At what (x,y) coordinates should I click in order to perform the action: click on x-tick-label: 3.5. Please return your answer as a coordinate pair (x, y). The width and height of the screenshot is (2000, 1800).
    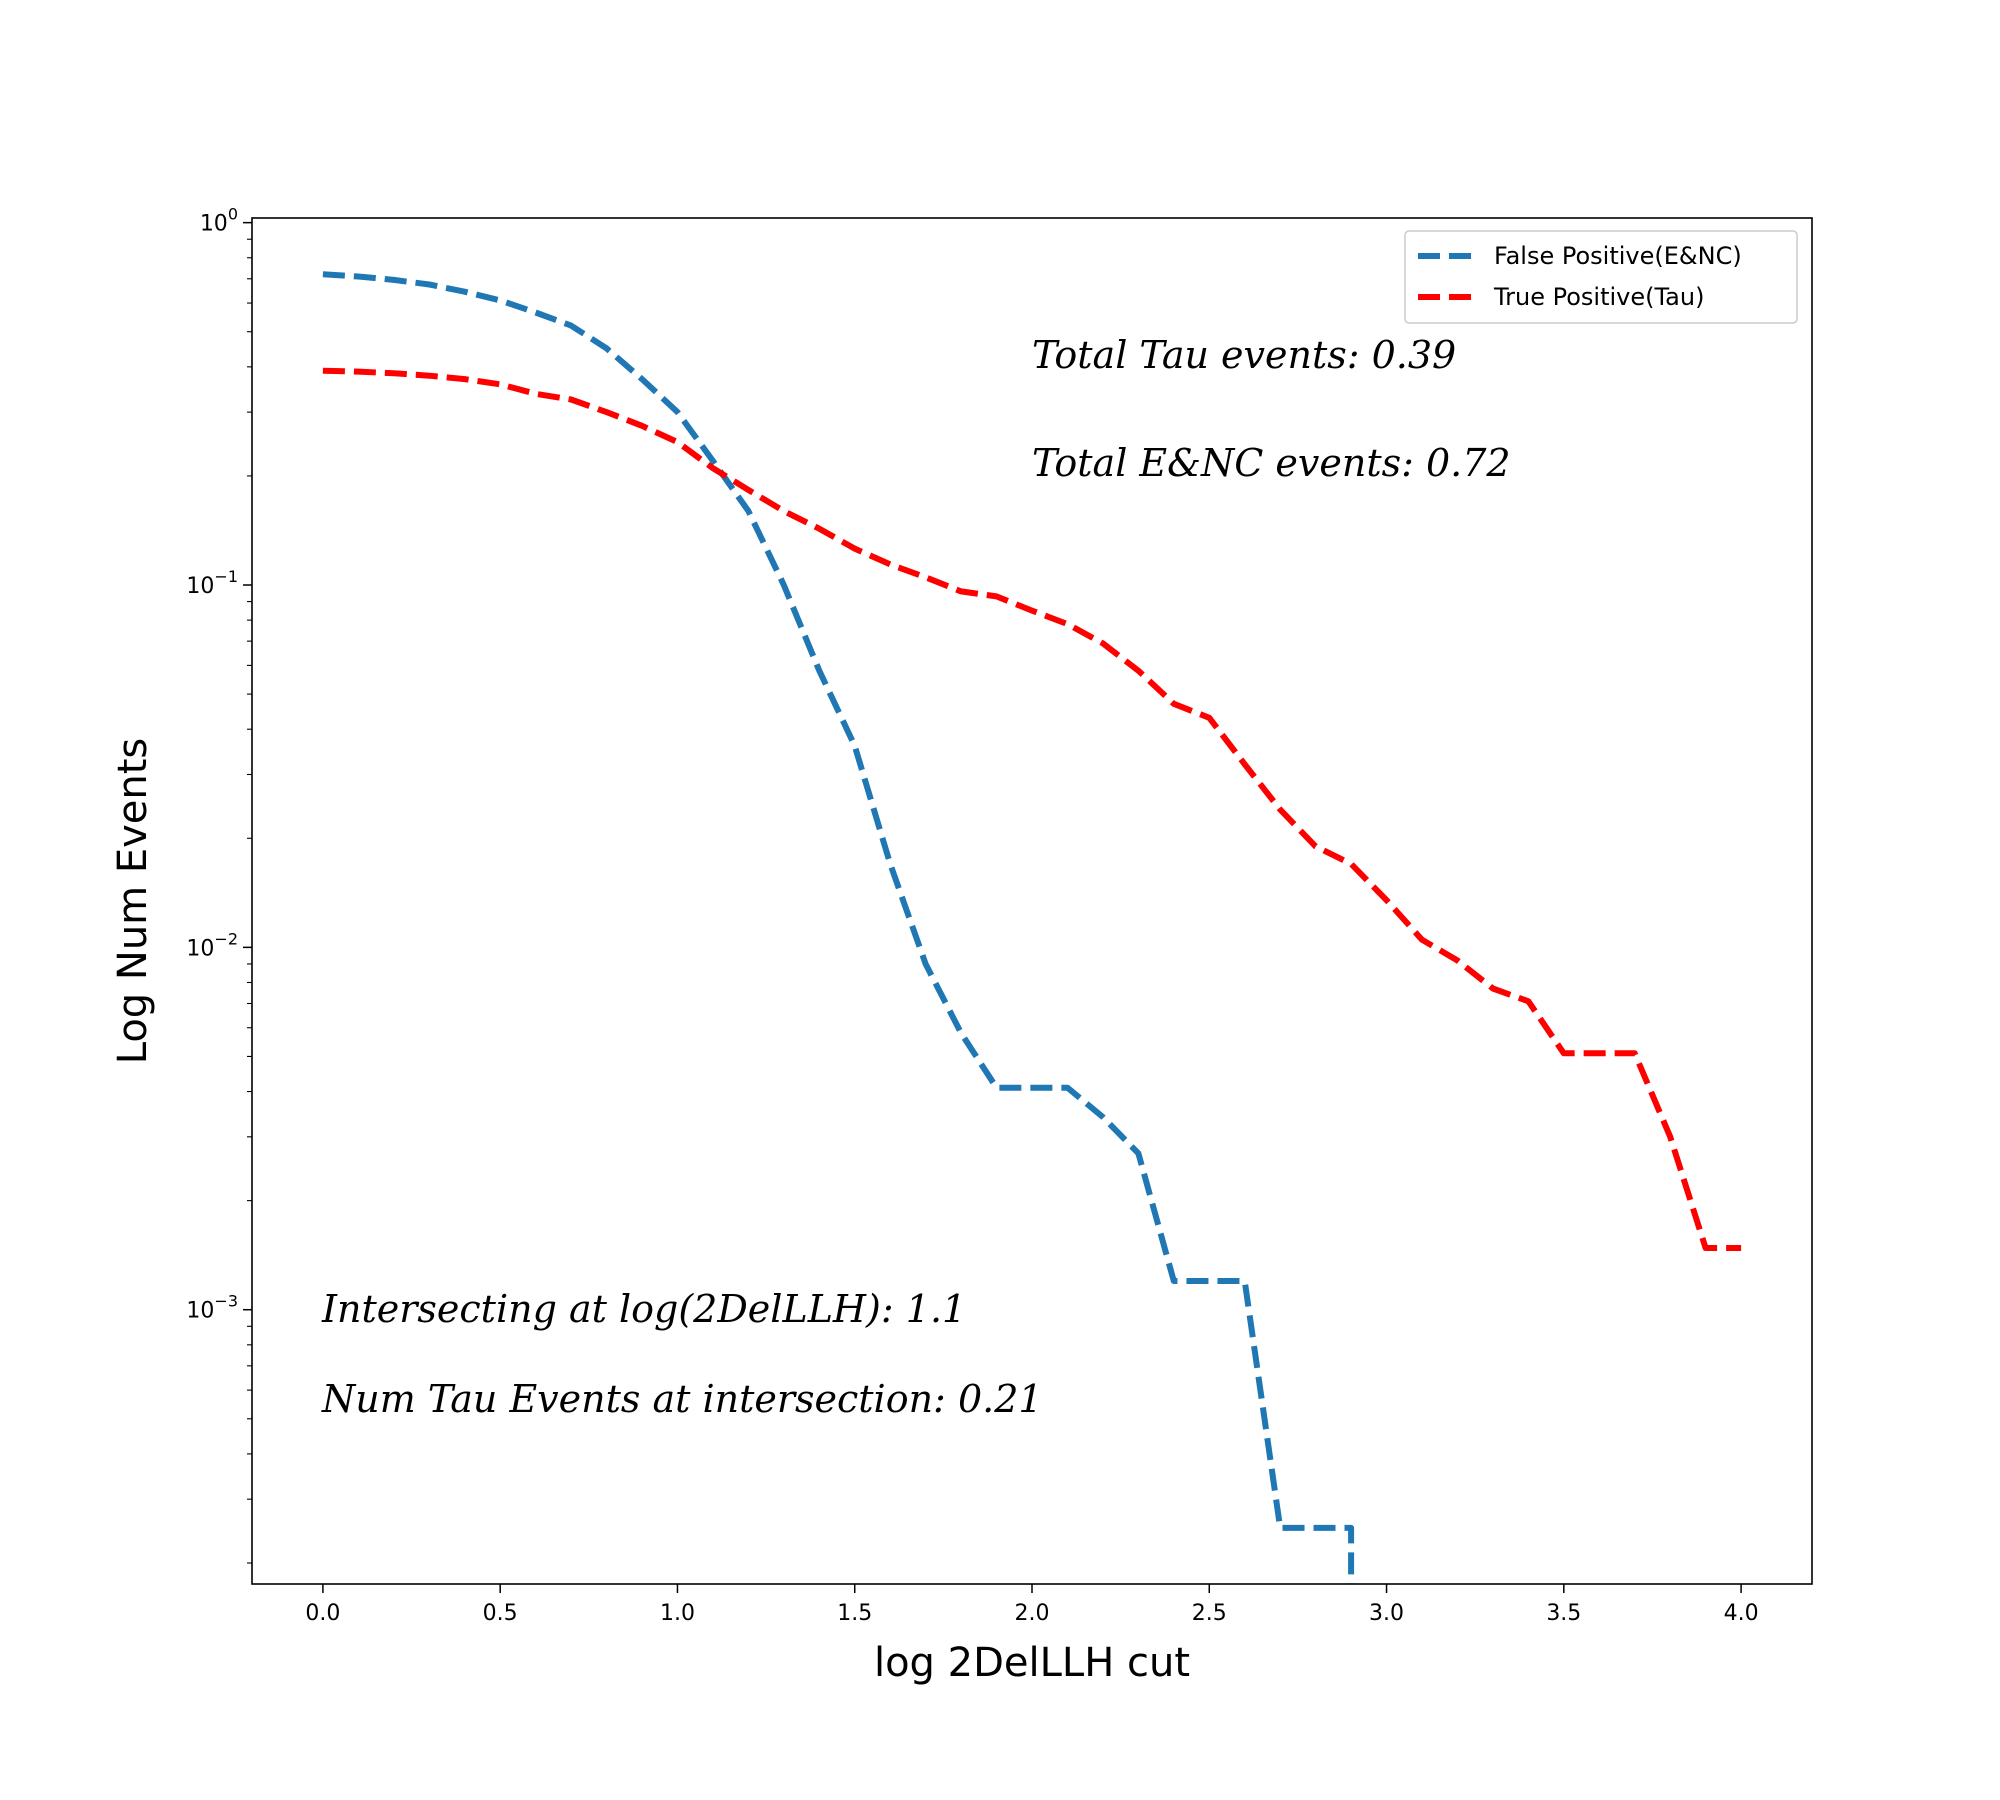
    Looking at the image, I should click on (1563, 1613).